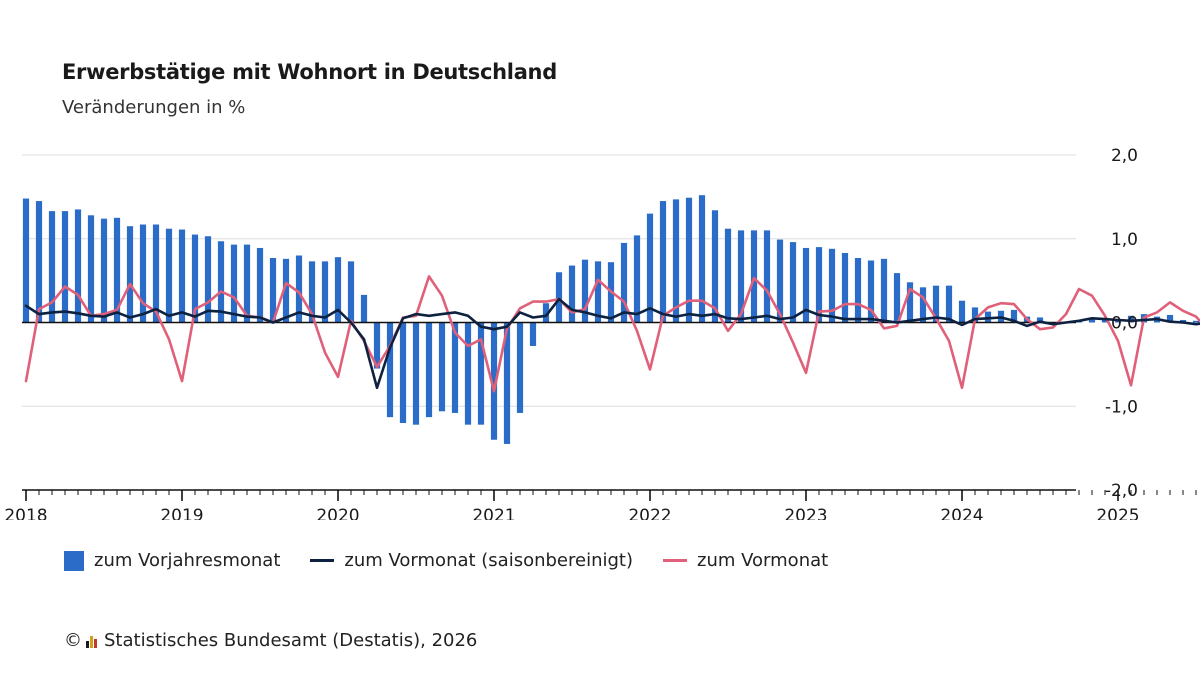 This screenshot has height=675, width=1200. What do you see at coordinates (187, 560) in the screenshot?
I see `legend-label: zum Vorjahresmonat` at bounding box center [187, 560].